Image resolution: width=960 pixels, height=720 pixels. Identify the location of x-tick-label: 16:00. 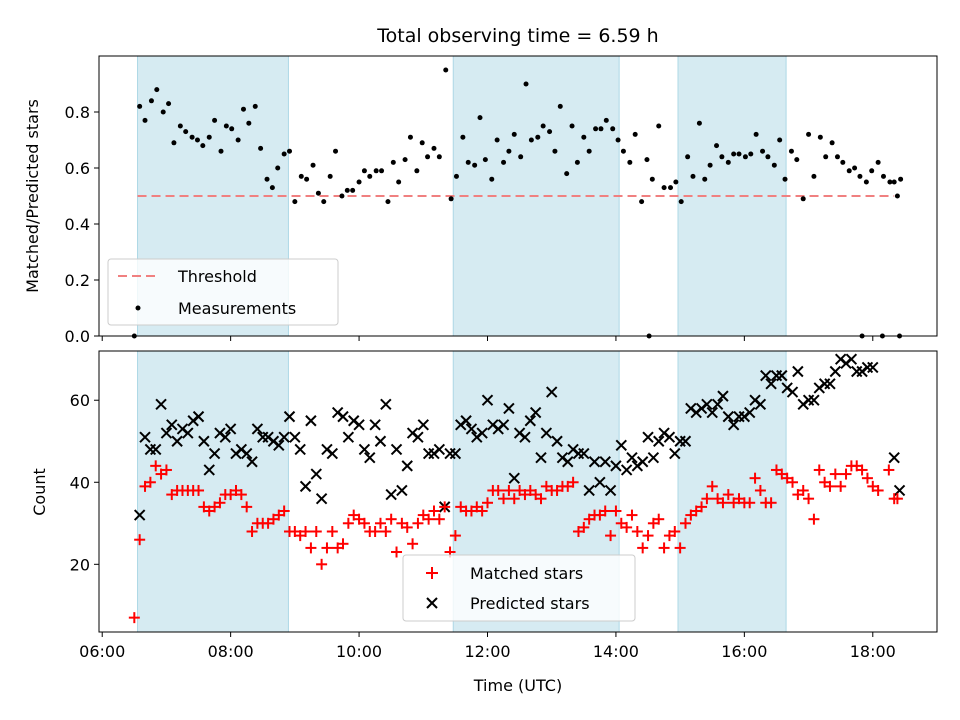
(744, 651).